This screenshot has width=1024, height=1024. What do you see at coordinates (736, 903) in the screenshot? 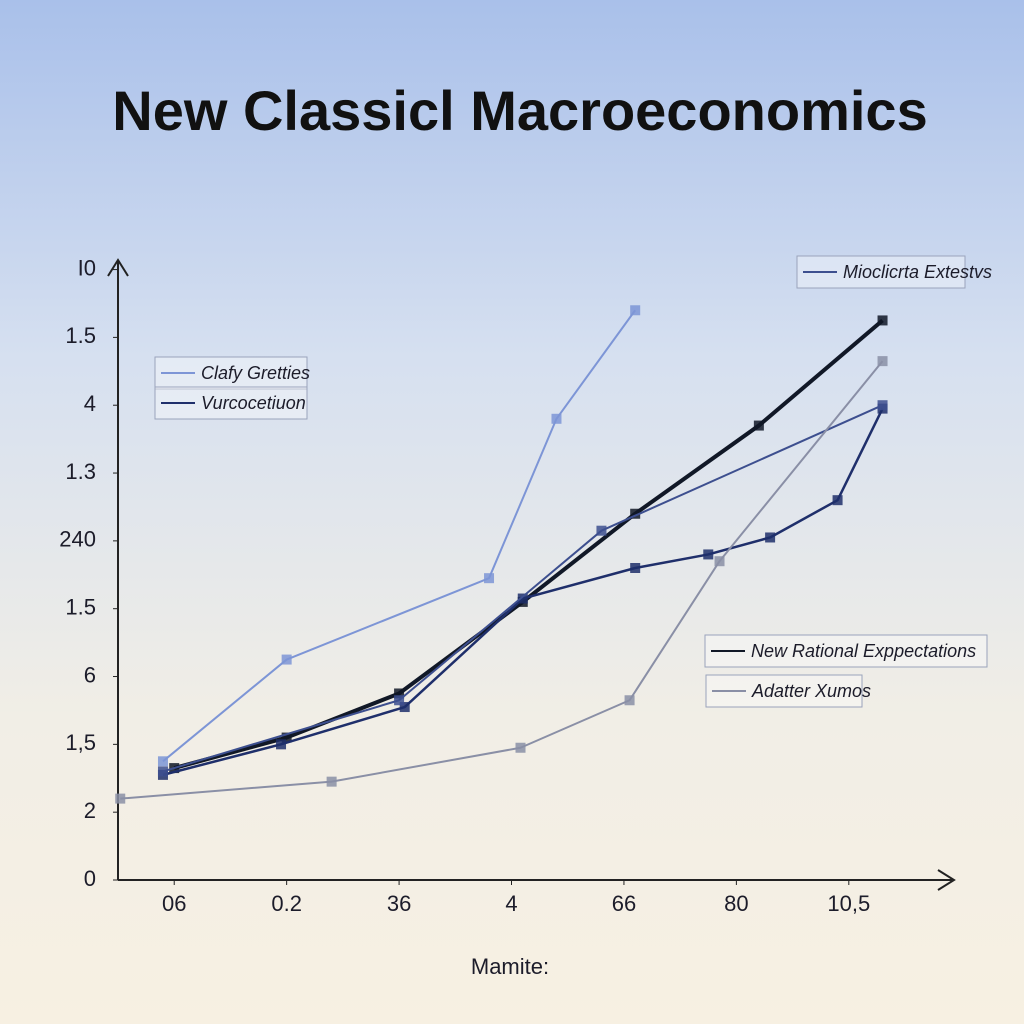
I see `x-tick-label: 80` at bounding box center [736, 903].